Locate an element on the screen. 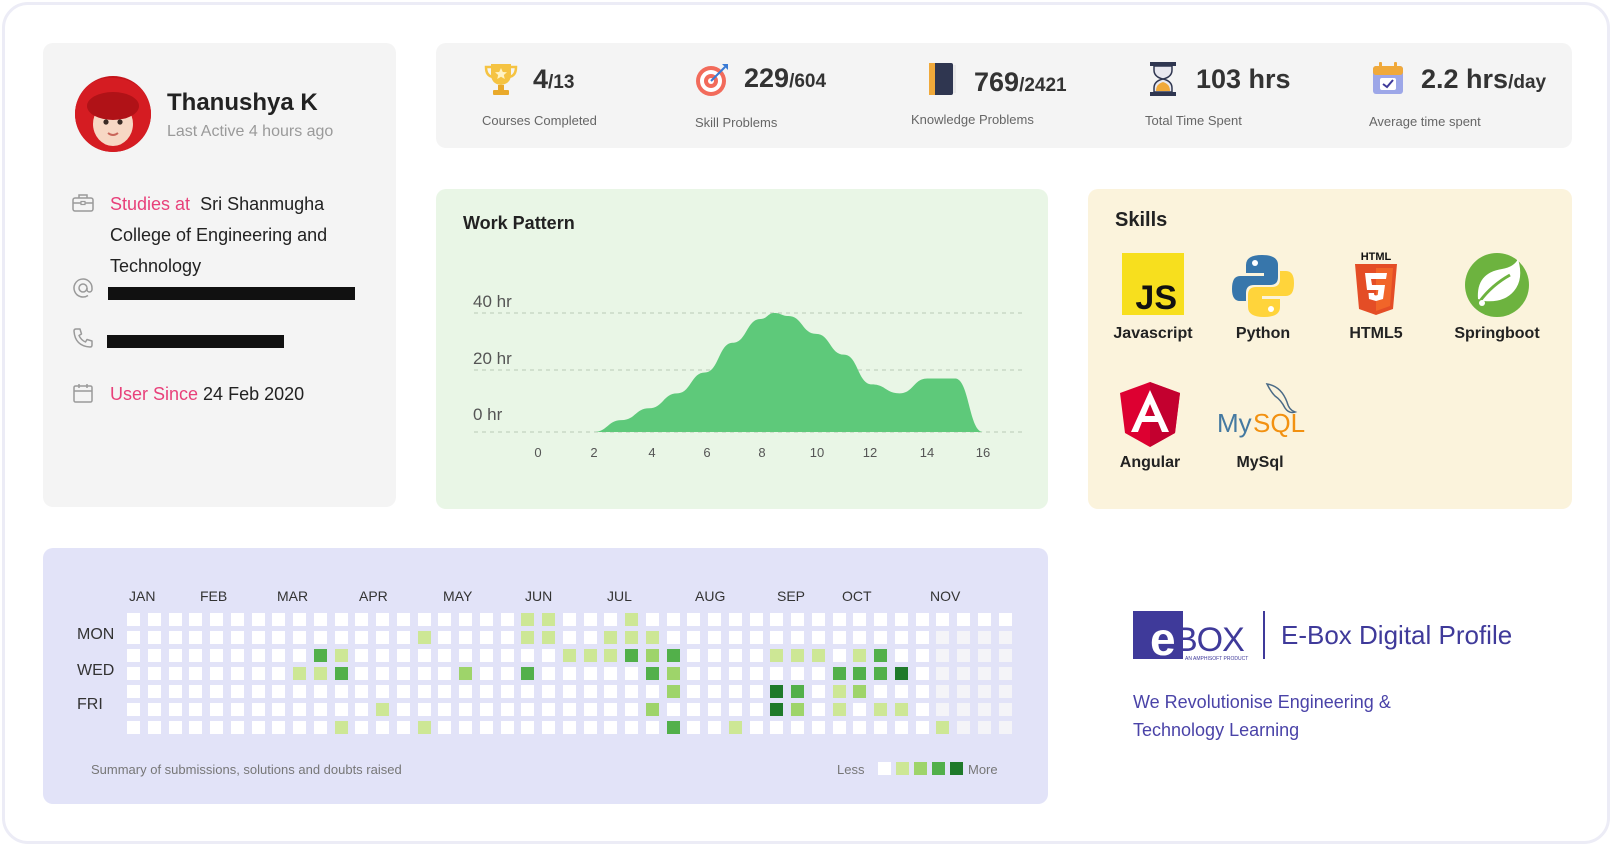 The width and height of the screenshot is (1614, 848). user-since-value: 24 Feb 2020 is located at coordinates (254, 394).